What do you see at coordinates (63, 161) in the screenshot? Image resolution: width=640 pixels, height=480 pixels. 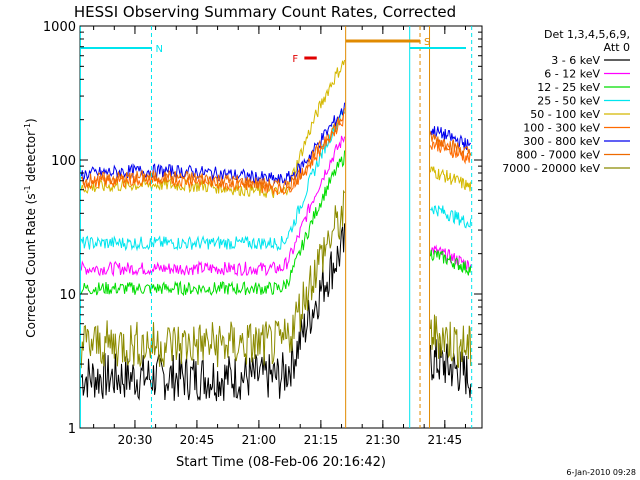 I see `y-tick-label-2: 100` at bounding box center [63, 161].